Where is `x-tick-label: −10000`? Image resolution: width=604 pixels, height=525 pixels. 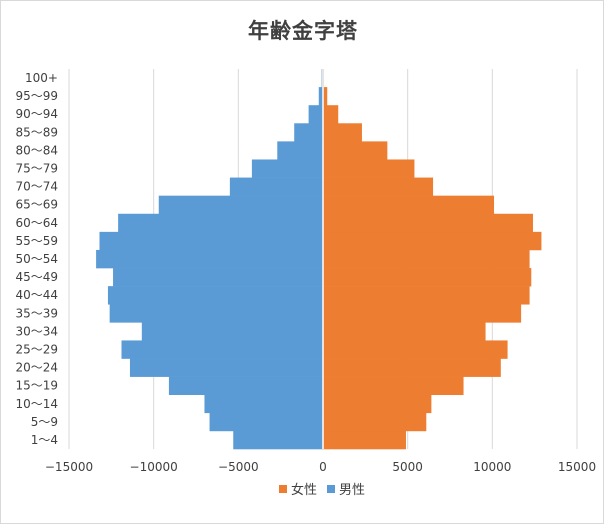
x-tick-label: −10000 is located at coordinates (154, 467).